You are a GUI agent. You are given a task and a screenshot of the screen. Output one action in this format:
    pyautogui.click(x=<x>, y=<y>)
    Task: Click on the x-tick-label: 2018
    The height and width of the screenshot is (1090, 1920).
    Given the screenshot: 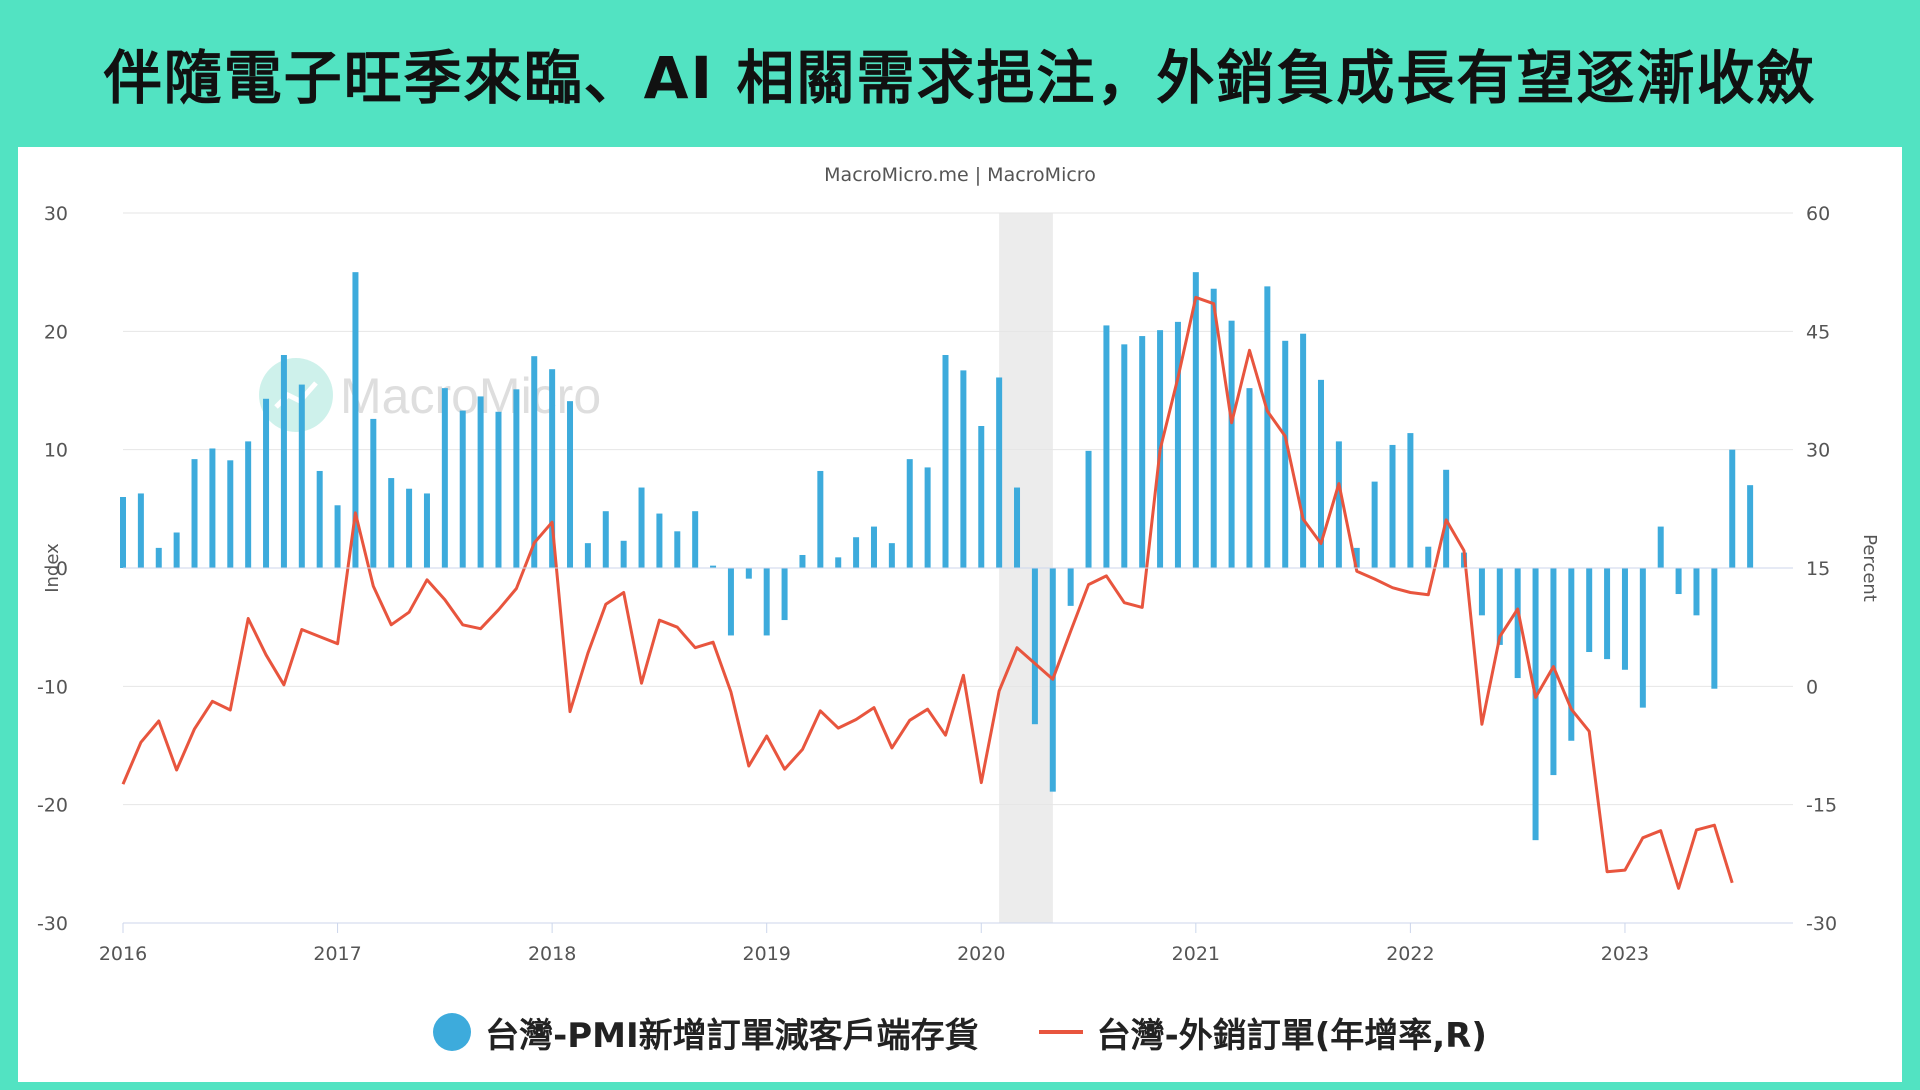 What is the action you would take?
    pyautogui.click(x=552, y=954)
    